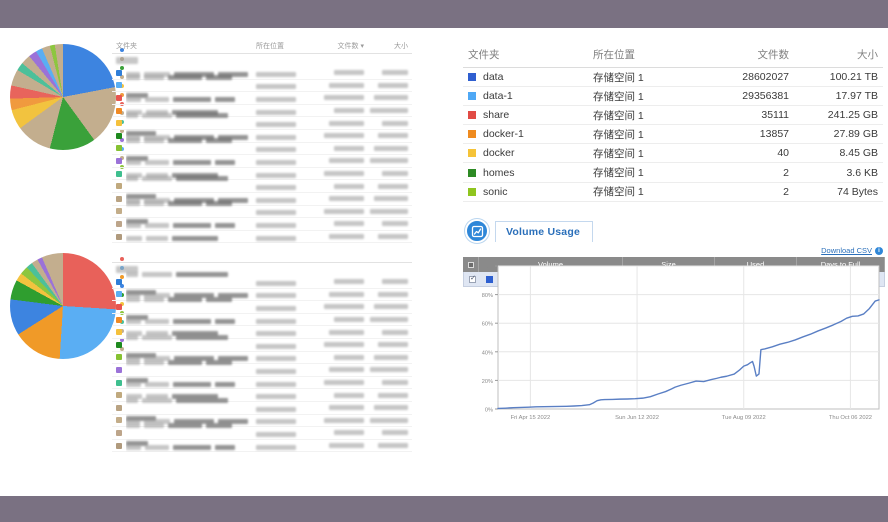 The width and height of the screenshot is (888, 522). I want to click on table-row: homes 存储空间 1 2 3.6 KB, so click(673, 173).